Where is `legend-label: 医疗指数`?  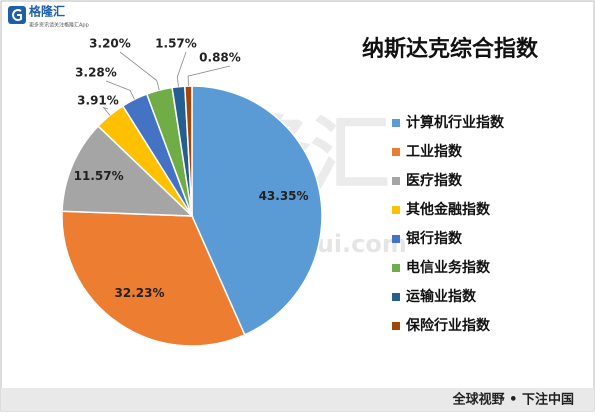 legend-label: 医疗指数 is located at coordinates (434, 180).